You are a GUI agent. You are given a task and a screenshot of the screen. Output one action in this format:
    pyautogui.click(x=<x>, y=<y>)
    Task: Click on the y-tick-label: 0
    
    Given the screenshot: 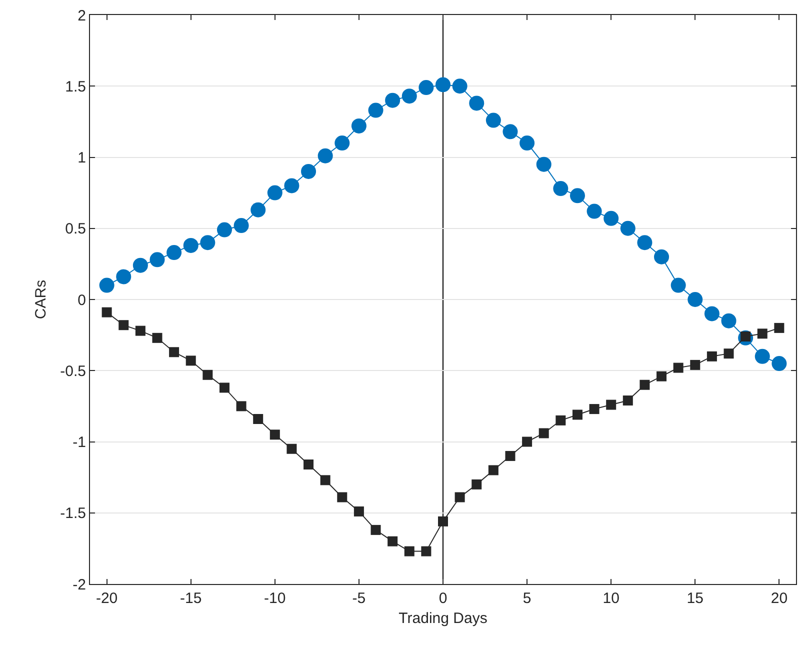 What is the action you would take?
    pyautogui.click(x=82, y=300)
    